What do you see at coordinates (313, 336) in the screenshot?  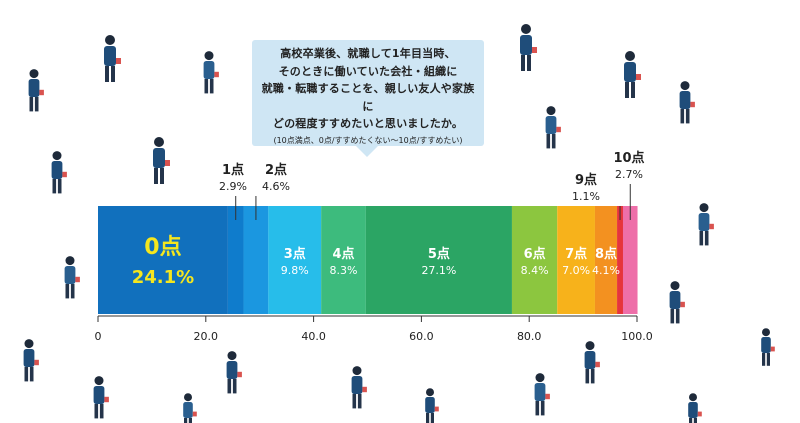 I see `x-tick-label-2: 40.0` at bounding box center [313, 336].